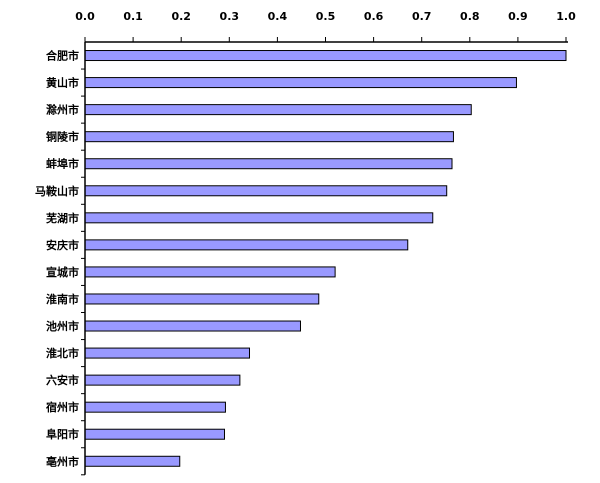  What do you see at coordinates (566, 16) in the screenshot?
I see `x-tick-label: 1.0` at bounding box center [566, 16].